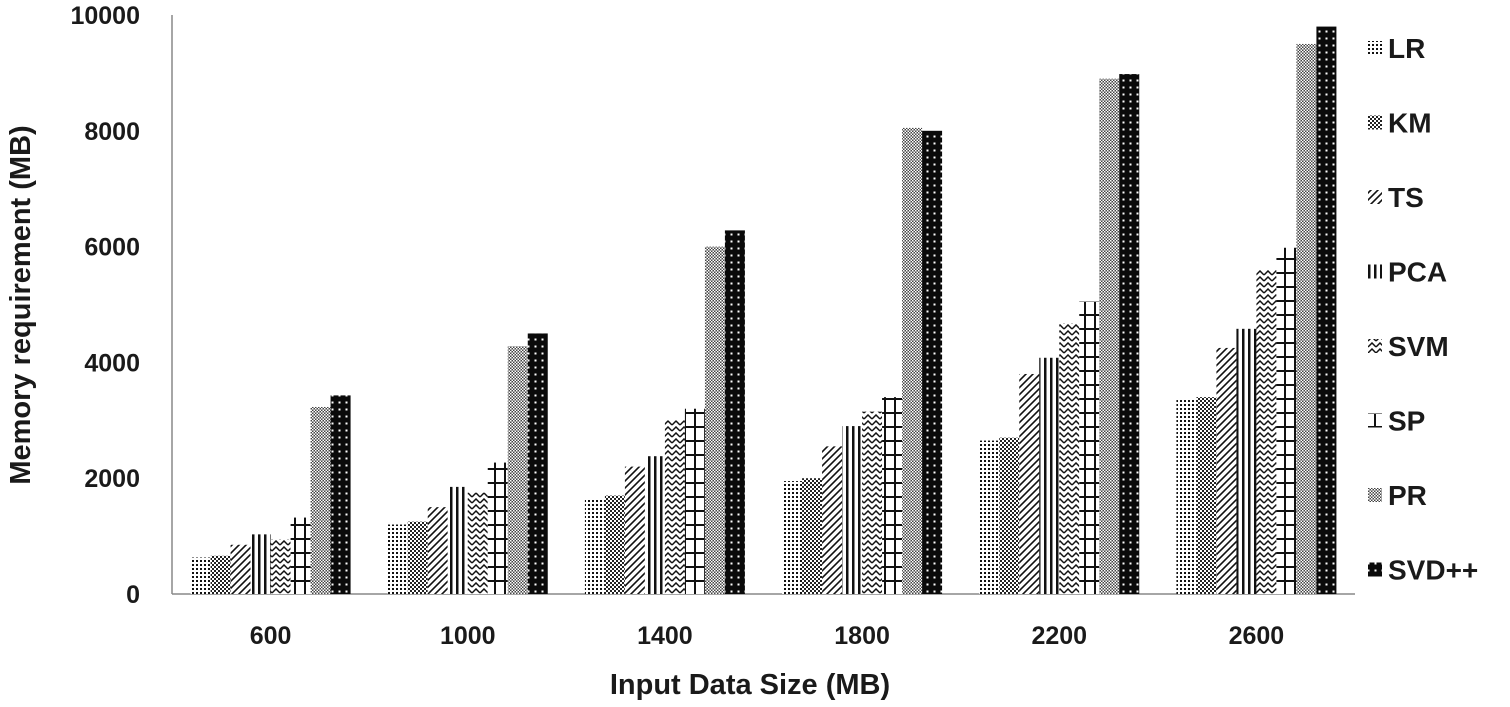 This screenshot has width=1510, height=707. Describe the element at coordinates (112, 132) in the screenshot. I see `y-tick-label: 8000` at that location.